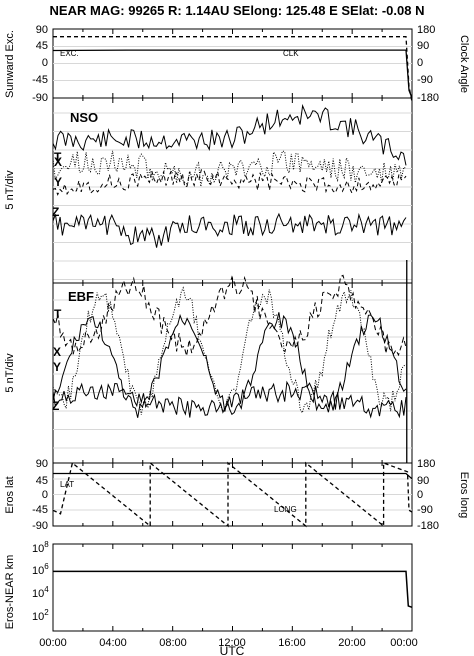  Describe the element at coordinates (55, 406) in the screenshot. I see `ebf-z-label: Z` at that location.